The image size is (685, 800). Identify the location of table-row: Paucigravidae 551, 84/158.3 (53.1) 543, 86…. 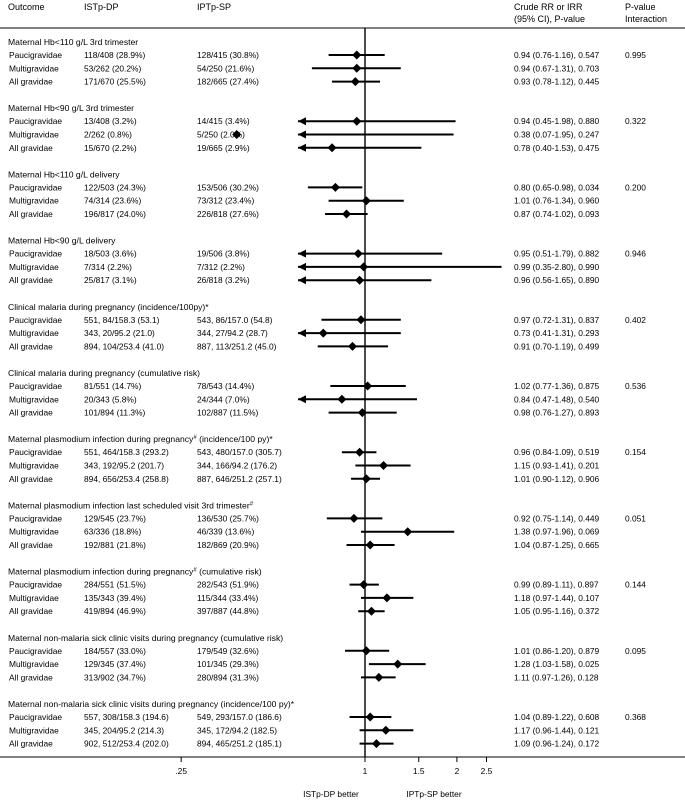
(304, 320).